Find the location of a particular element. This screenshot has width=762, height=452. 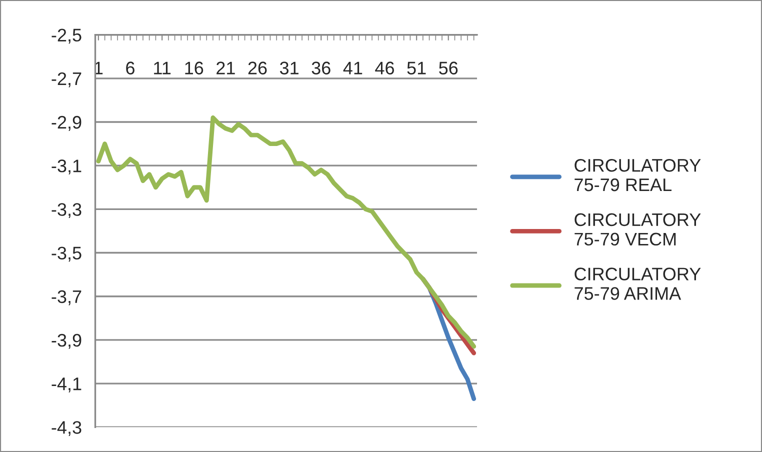

x-tick-label: 56 is located at coordinates (448, 68).